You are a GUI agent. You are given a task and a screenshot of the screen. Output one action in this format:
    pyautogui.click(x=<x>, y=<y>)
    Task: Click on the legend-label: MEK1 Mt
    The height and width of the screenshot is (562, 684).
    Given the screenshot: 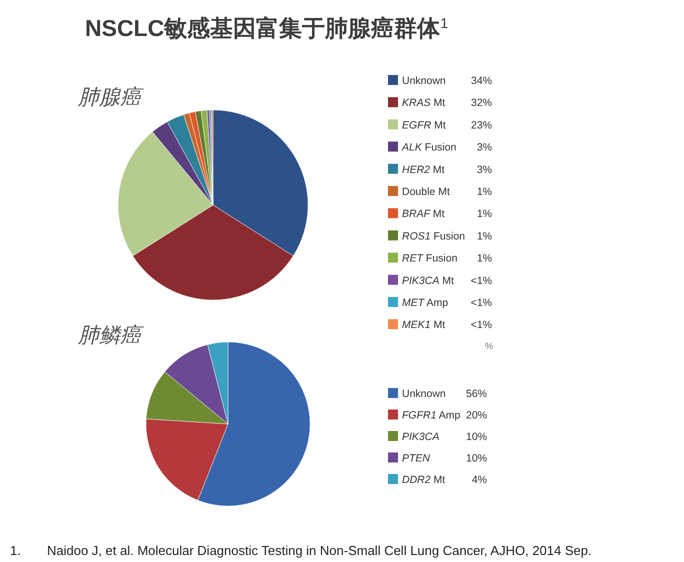 What is the action you would take?
    pyautogui.click(x=424, y=325)
    